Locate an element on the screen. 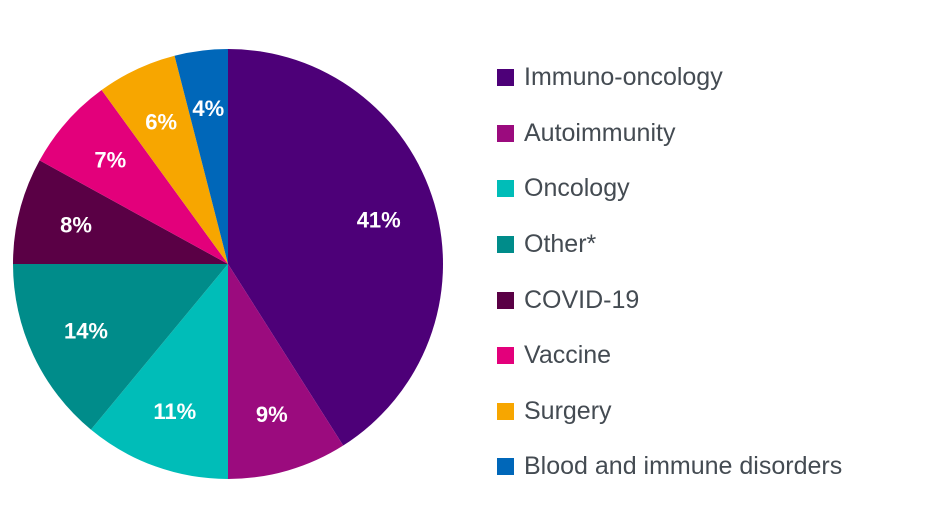  legend-label: Blood and immune disorders is located at coordinates (683, 466).